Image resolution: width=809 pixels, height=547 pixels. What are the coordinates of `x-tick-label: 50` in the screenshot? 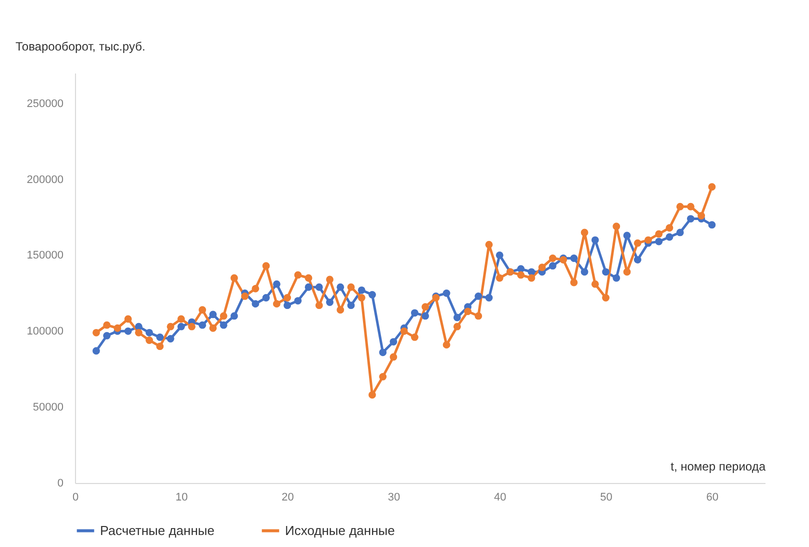 It's located at (606, 498).